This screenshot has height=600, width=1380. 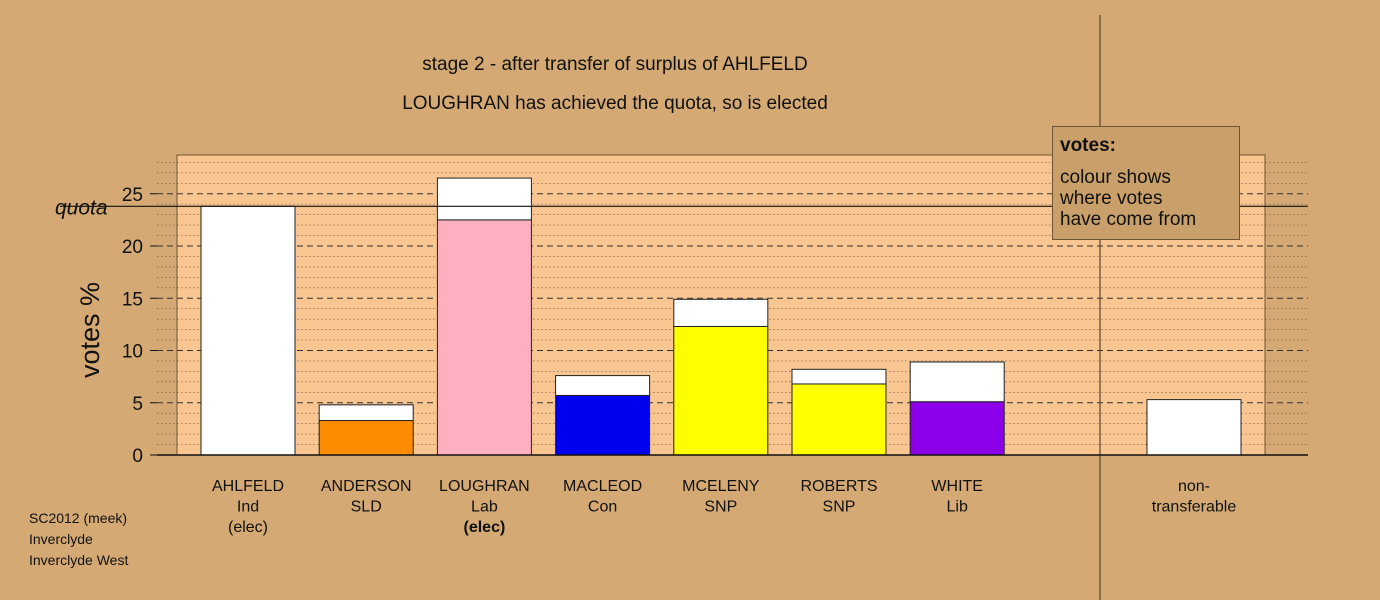 I want to click on bar-base-roberts, so click(x=839, y=419).